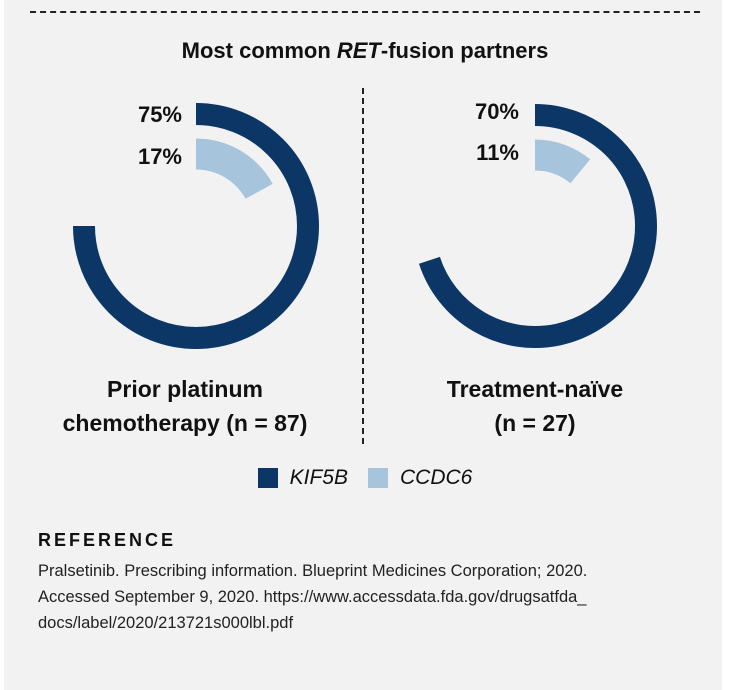 This screenshot has height=690, width=730. What do you see at coordinates (497, 152) in the screenshot?
I see `label-naive-ccdc6: 11%` at bounding box center [497, 152].